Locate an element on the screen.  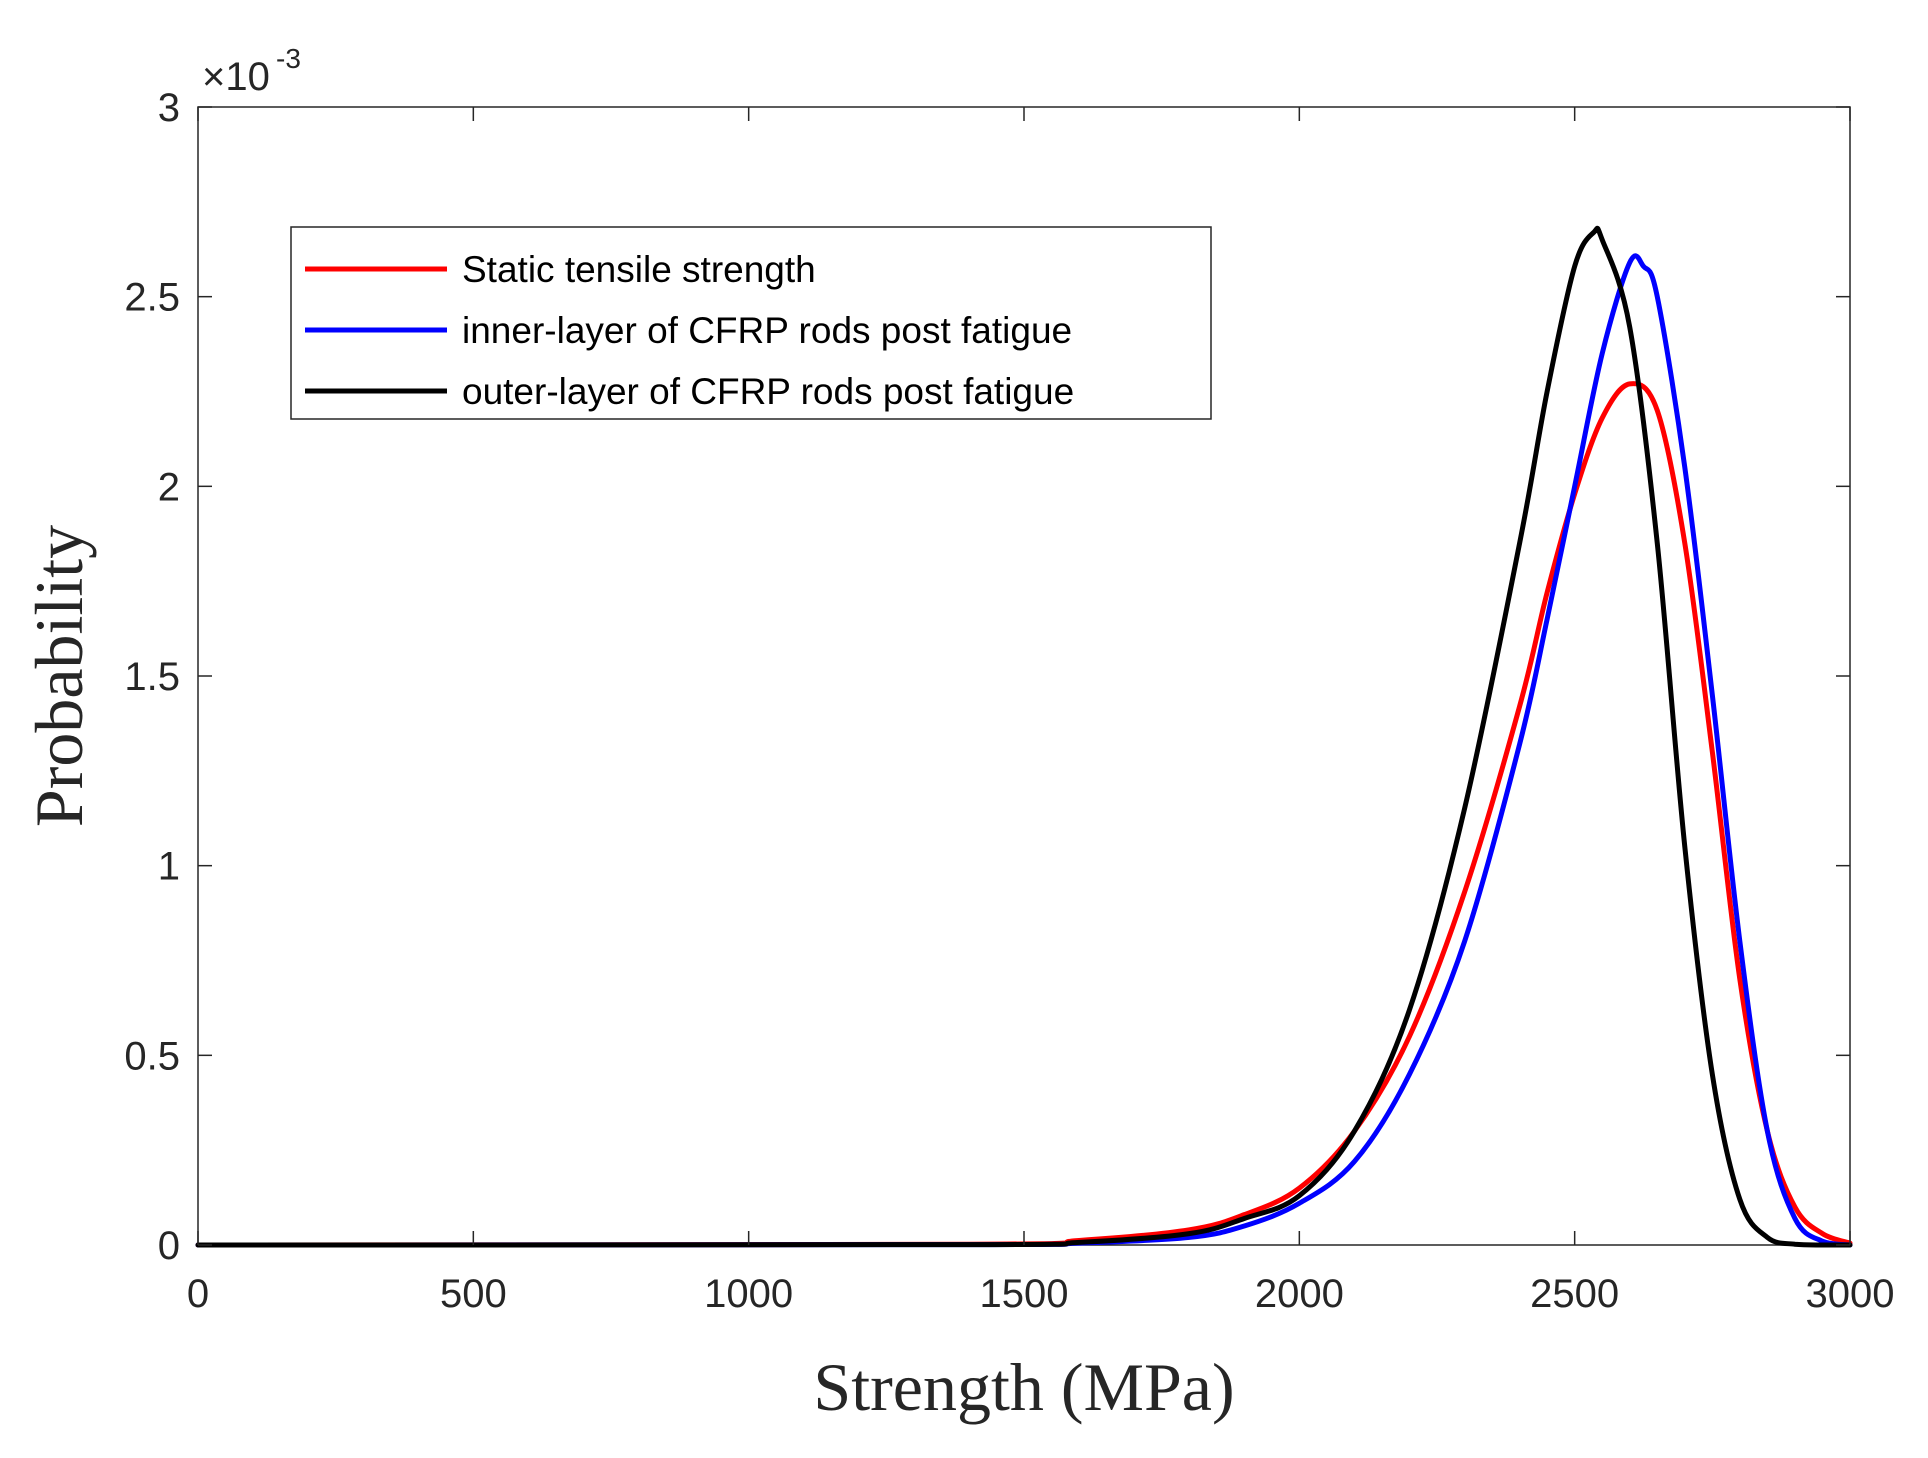
legend-label-1: Static tensile strength is located at coordinates (639, 269).